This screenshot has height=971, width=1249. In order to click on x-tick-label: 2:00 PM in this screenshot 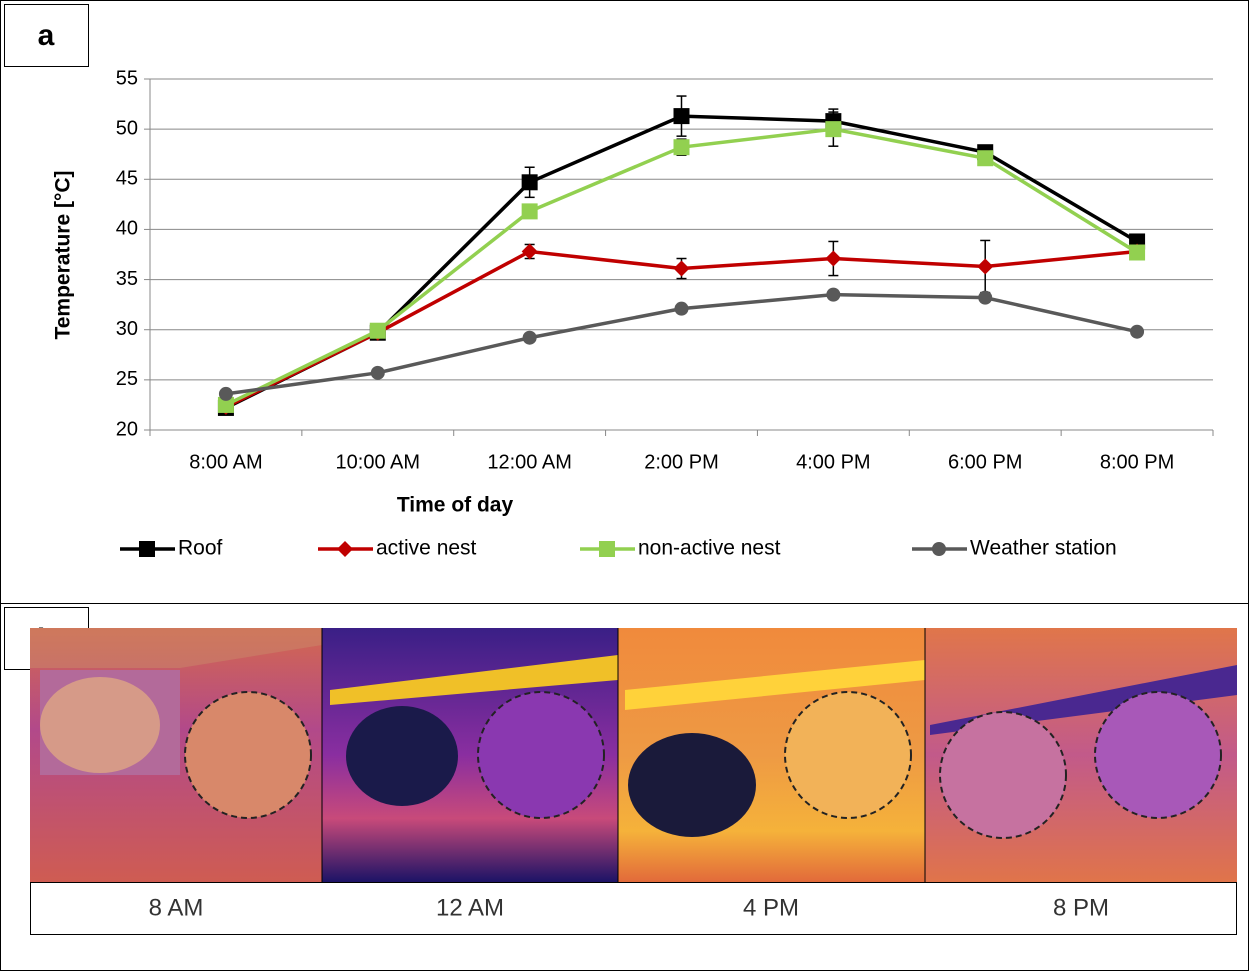, I will do `click(681, 462)`.